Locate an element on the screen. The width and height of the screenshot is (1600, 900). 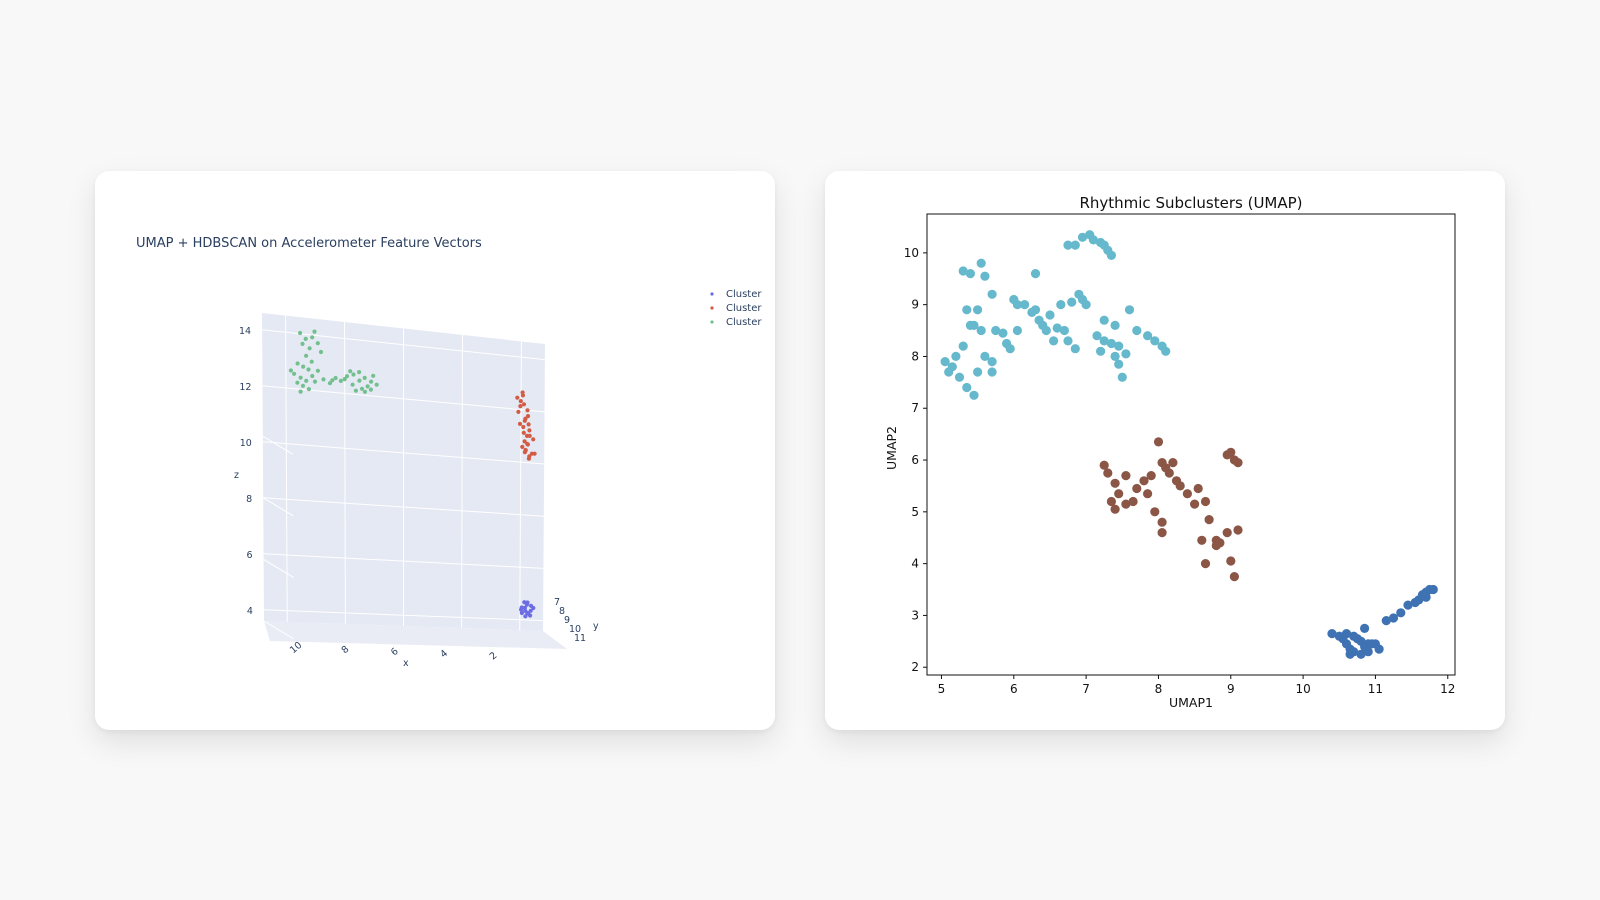
x-axis-label: UMAP1 is located at coordinates (1191, 702).